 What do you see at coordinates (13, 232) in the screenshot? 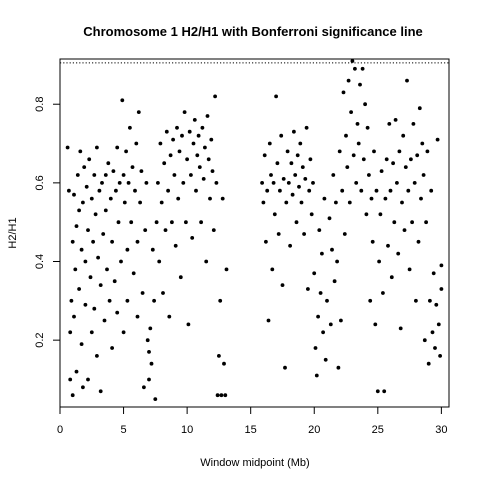
I see `y-axis-label: H2/H1` at bounding box center [13, 232].